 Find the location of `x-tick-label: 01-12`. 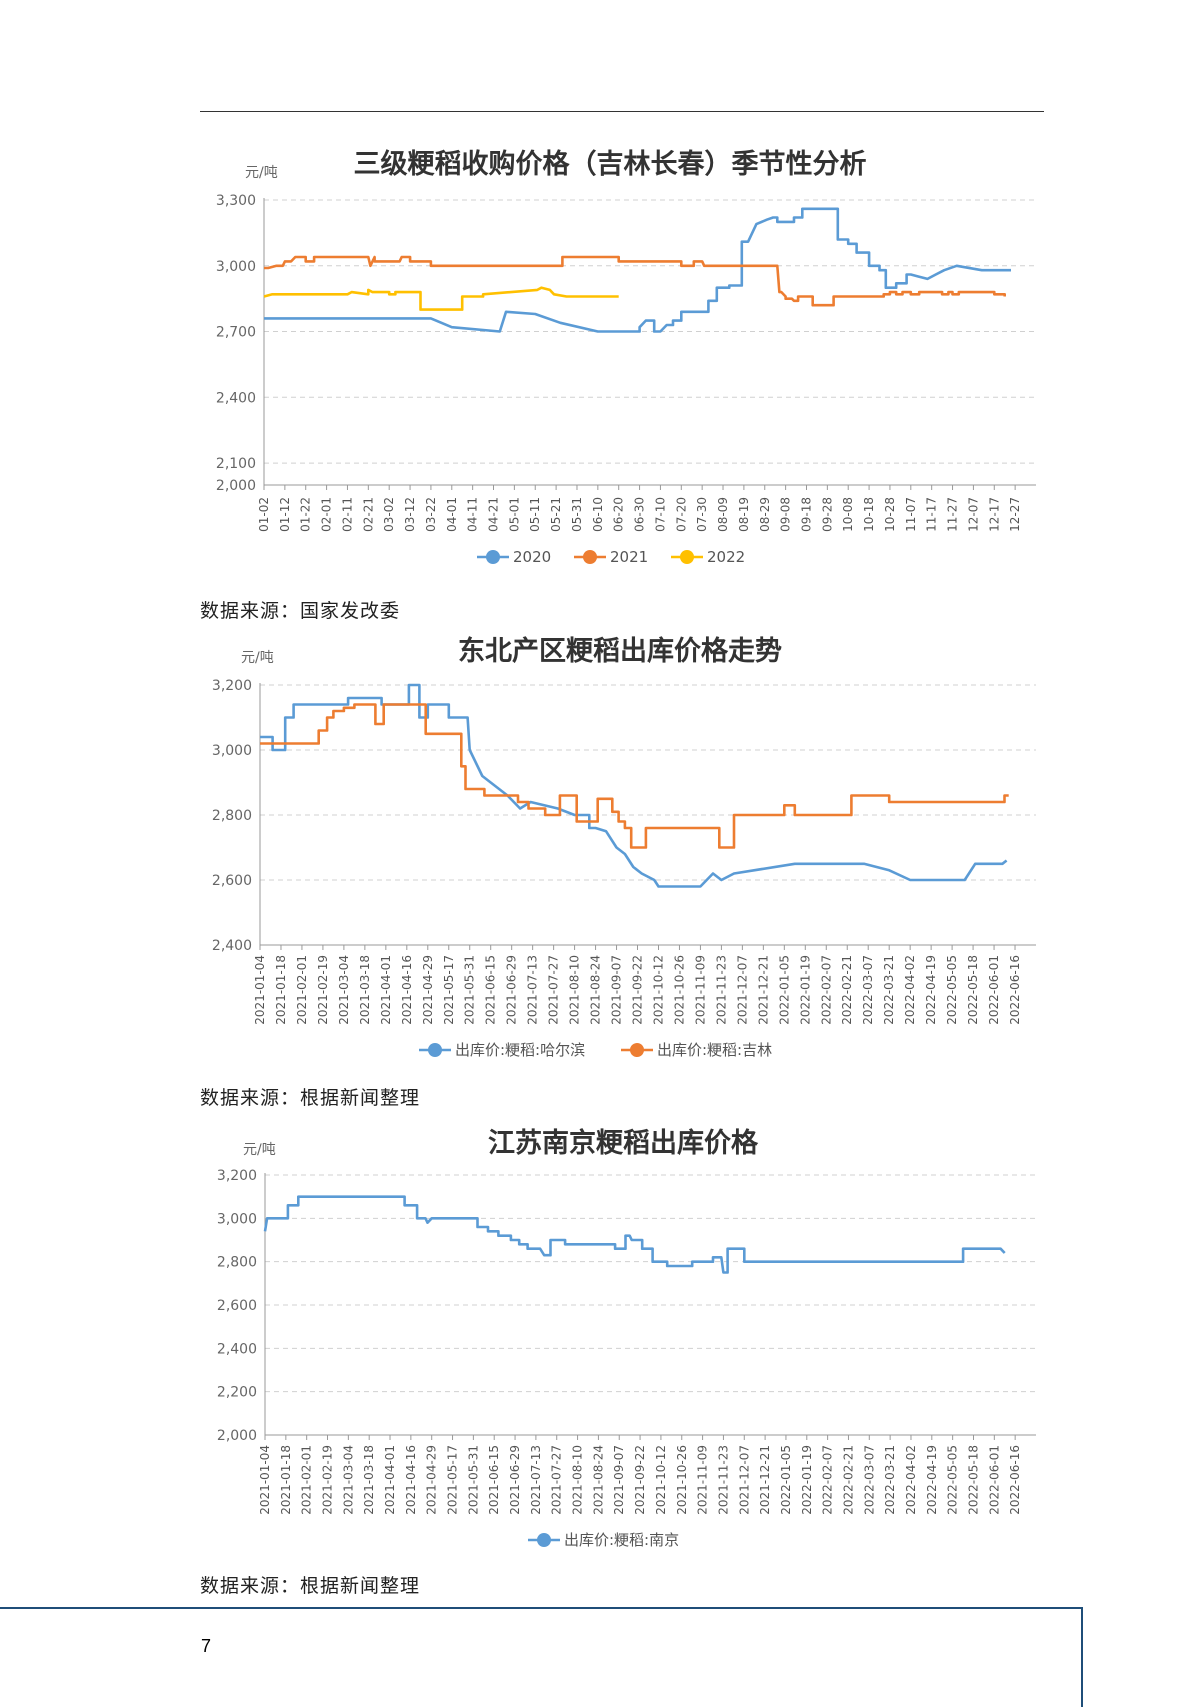

x-tick-label: 01-12 is located at coordinates (285, 514).